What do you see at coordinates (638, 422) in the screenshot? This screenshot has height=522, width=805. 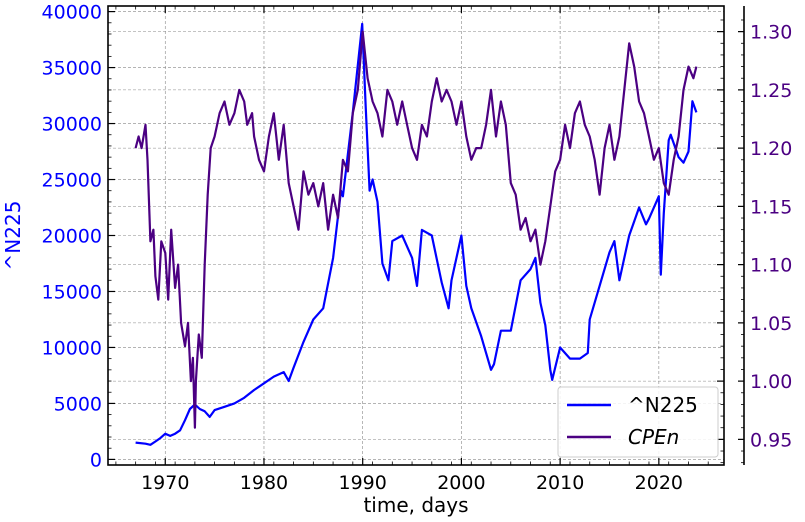 I see `legend: ^N225 CPEn` at bounding box center [638, 422].